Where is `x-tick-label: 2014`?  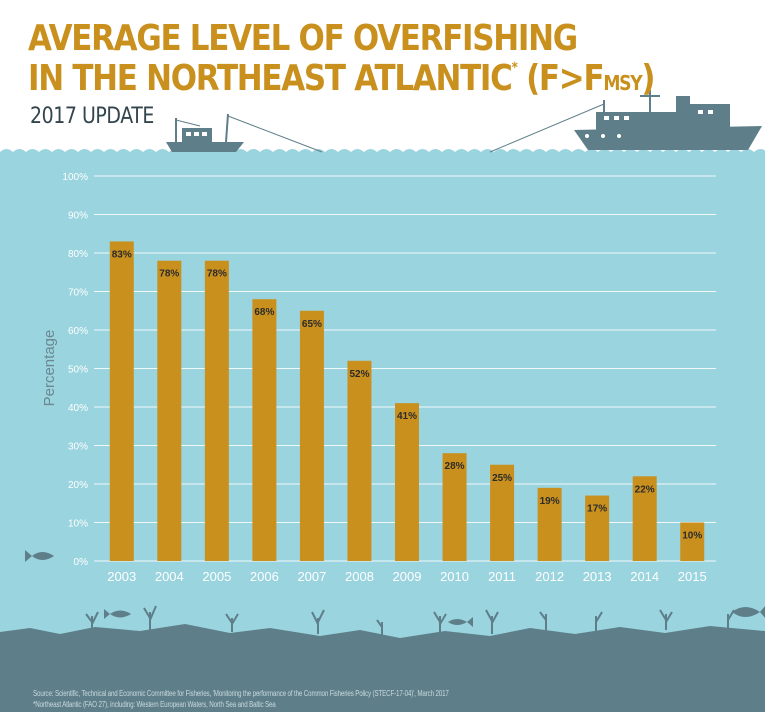 x-tick-label: 2014 is located at coordinates (644, 576).